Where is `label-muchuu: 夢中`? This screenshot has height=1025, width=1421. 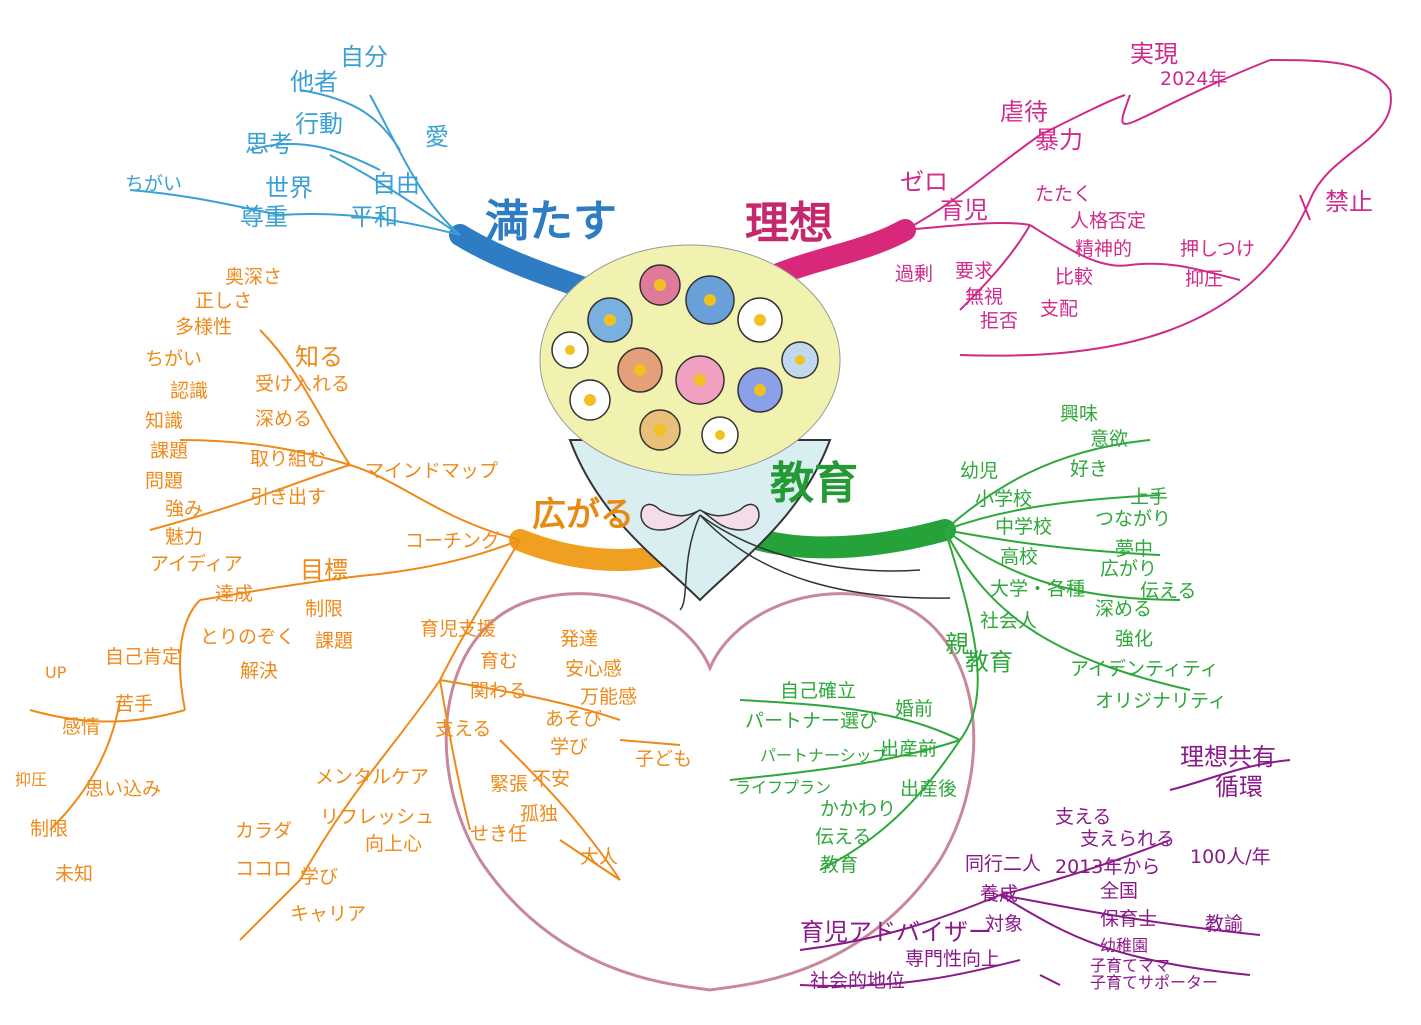
label-muchuu: 夢中 is located at coordinates (1134, 549).